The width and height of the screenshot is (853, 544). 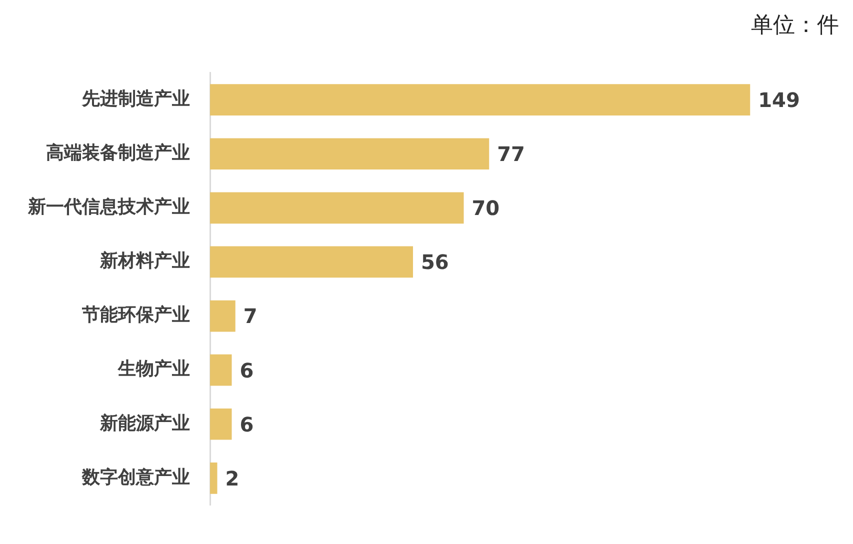 I want to click on y-tick-label: 生物产业, so click(x=153, y=369).